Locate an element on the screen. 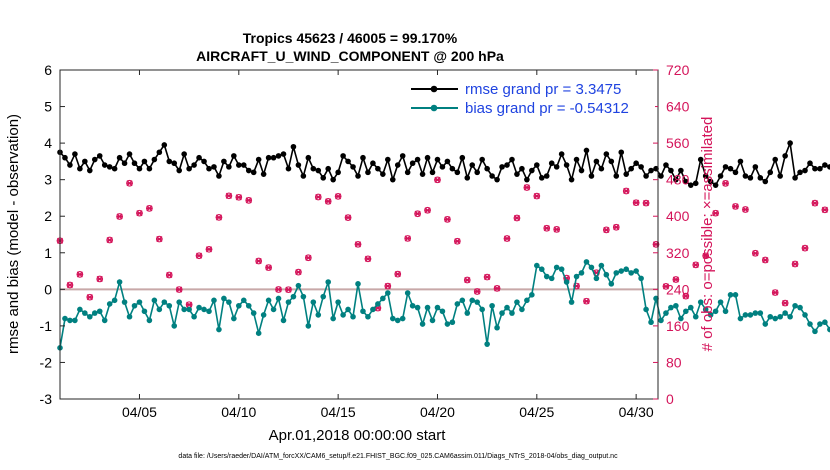  x-tick-label: 04/05 is located at coordinates (139, 412).